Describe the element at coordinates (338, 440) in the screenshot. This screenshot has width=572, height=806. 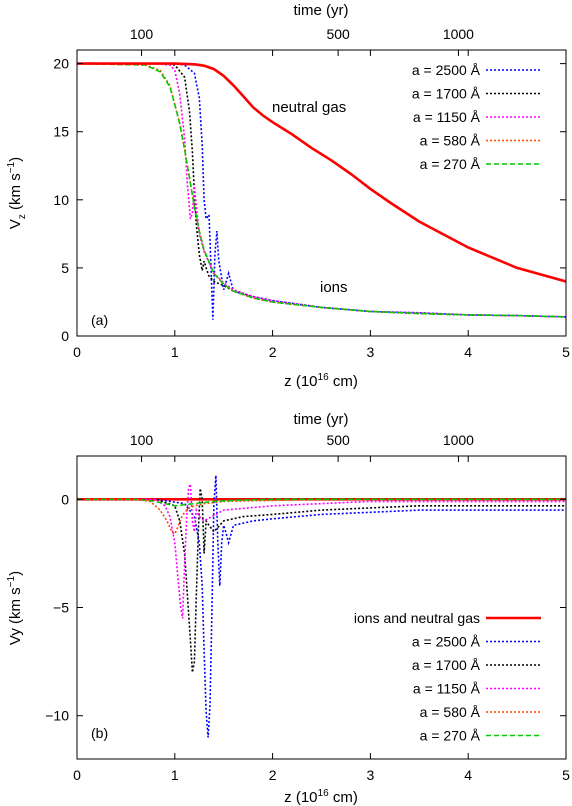
I see `top-tick-label-b-1: 500` at that location.